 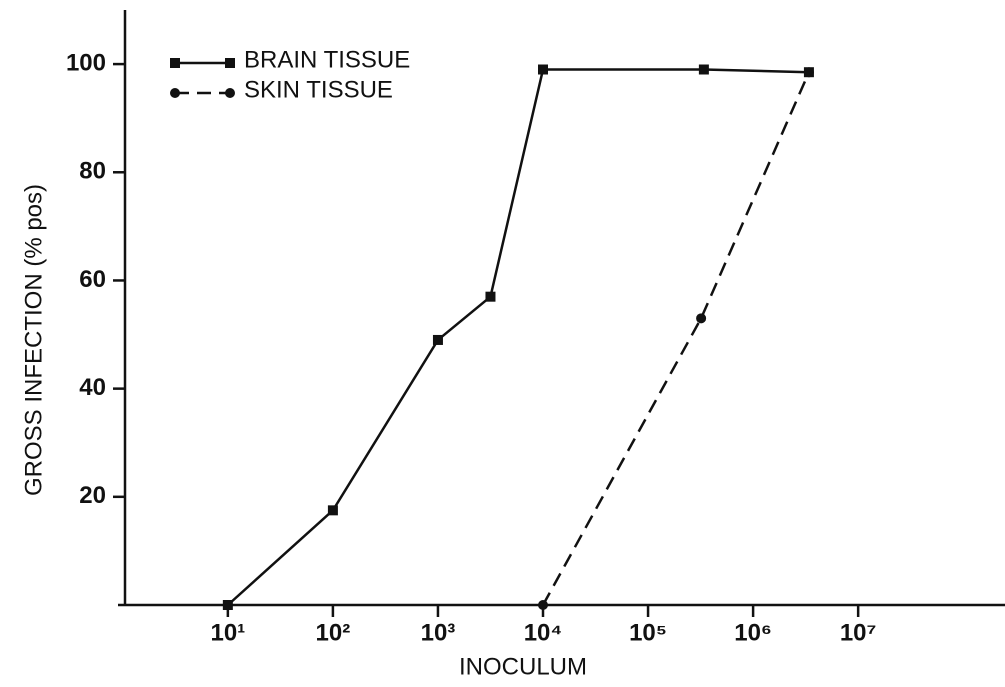 What do you see at coordinates (753, 632) in the screenshot?
I see `x-tick-label: 10⁶` at bounding box center [753, 632].